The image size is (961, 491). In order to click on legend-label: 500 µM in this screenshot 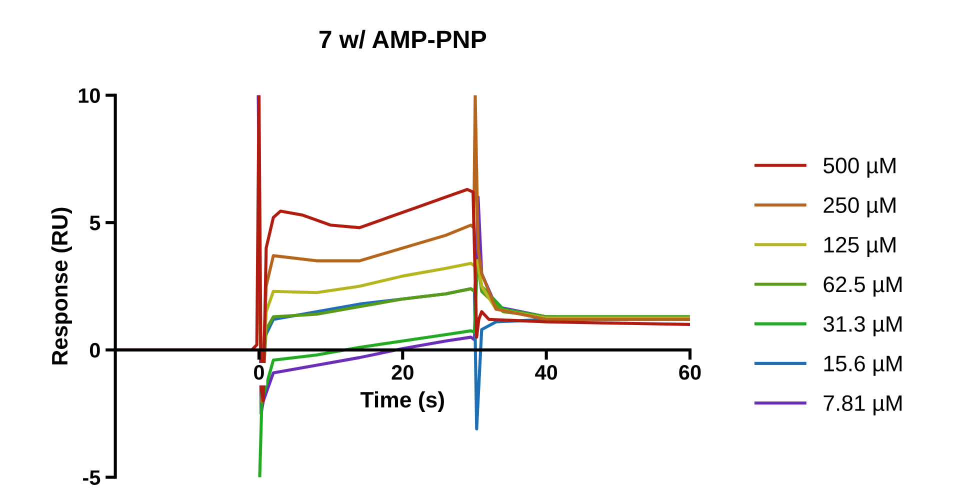, I will do `click(860, 168)`.